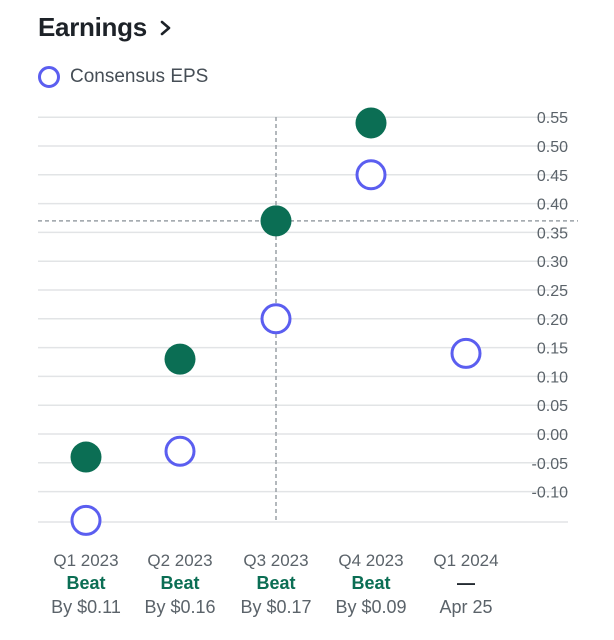 Image resolution: width=614 pixels, height=640 pixels. Describe the element at coordinates (550, 493) in the screenshot. I see `y-tick-label: -0.10` at that location.